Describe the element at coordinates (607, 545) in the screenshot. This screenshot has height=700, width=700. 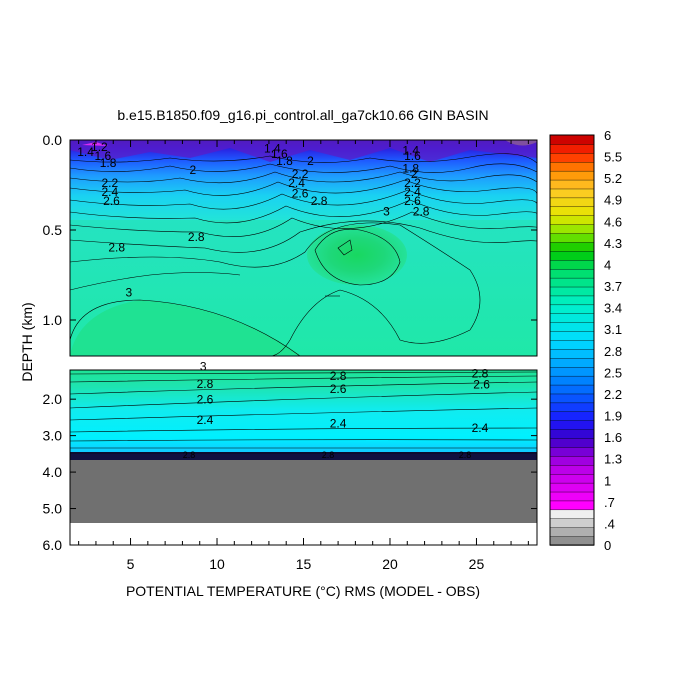
I see `colorbar-label: 0` at that location.